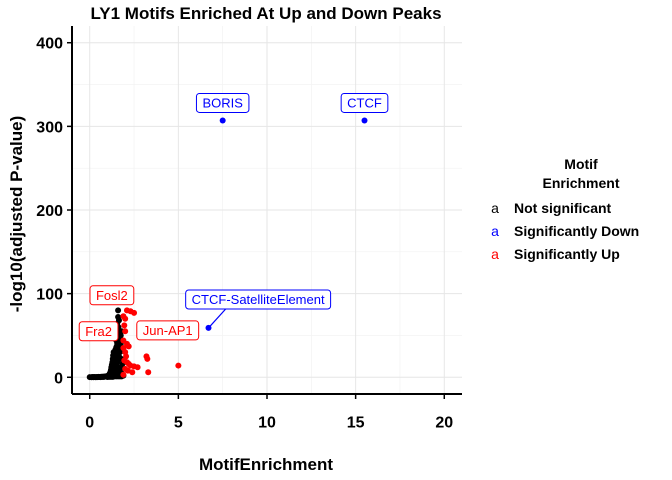 The width and height of the screenshot is (672, 480). What do you see at coordinates (495, 231) in the screenshot?
I see `legend-key-significantly-down: a` at bounding box center [495, 231].